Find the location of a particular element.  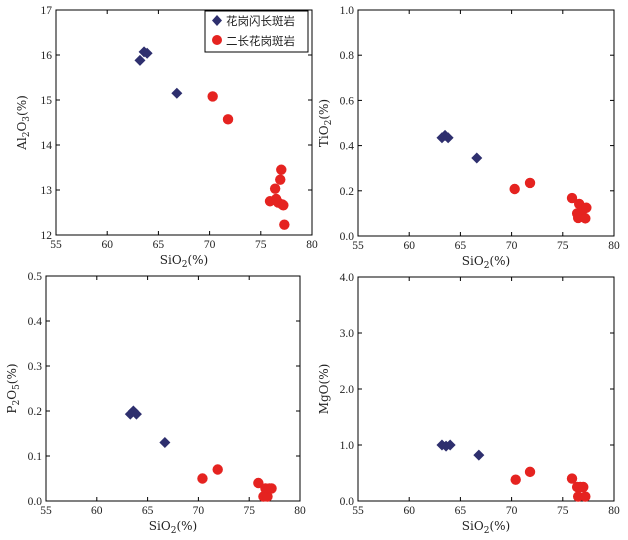

legend-circle-label: 二长花岗斑岩 is located at coordinates (260, 41).